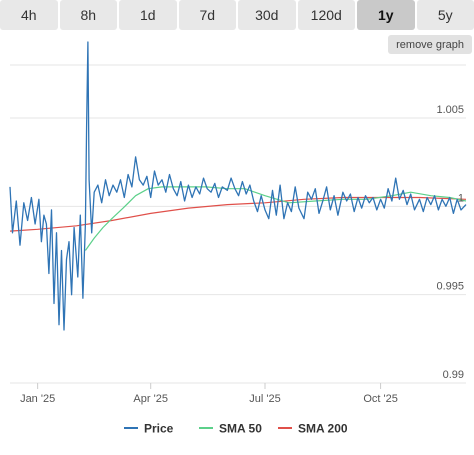 The height and width of the screenshot is (455, 474). I want to click on range-tab-1d: 1d, so click(148, 15).